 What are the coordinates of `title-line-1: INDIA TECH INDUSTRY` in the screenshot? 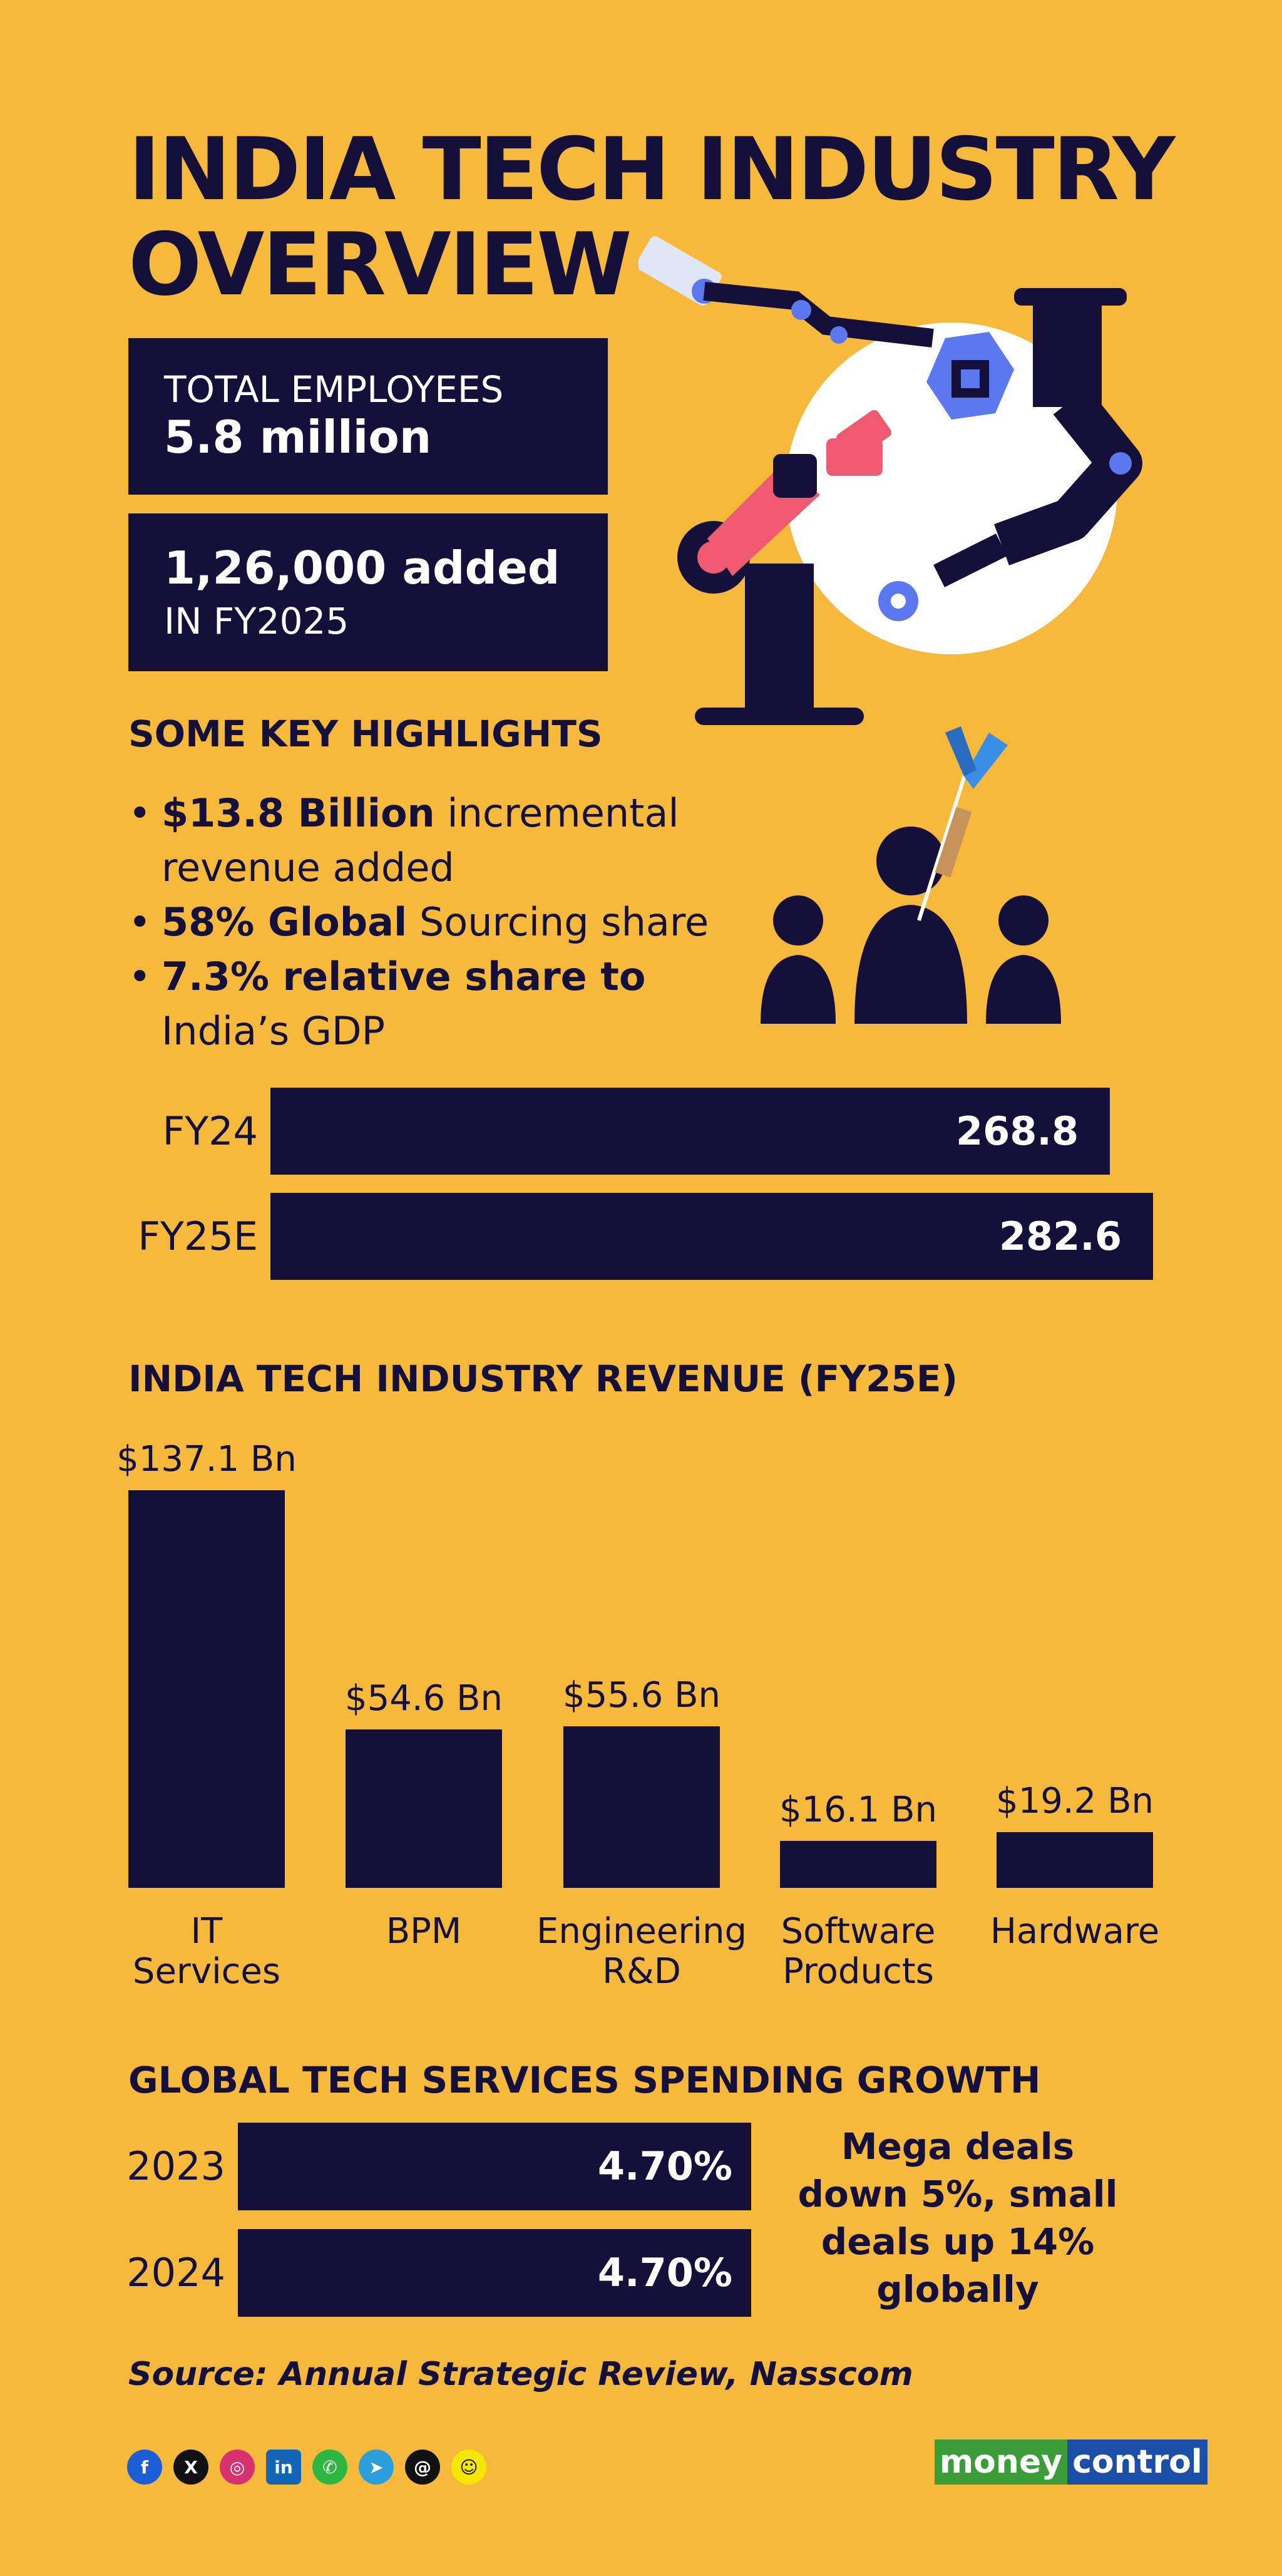 It's located at (651, 169).